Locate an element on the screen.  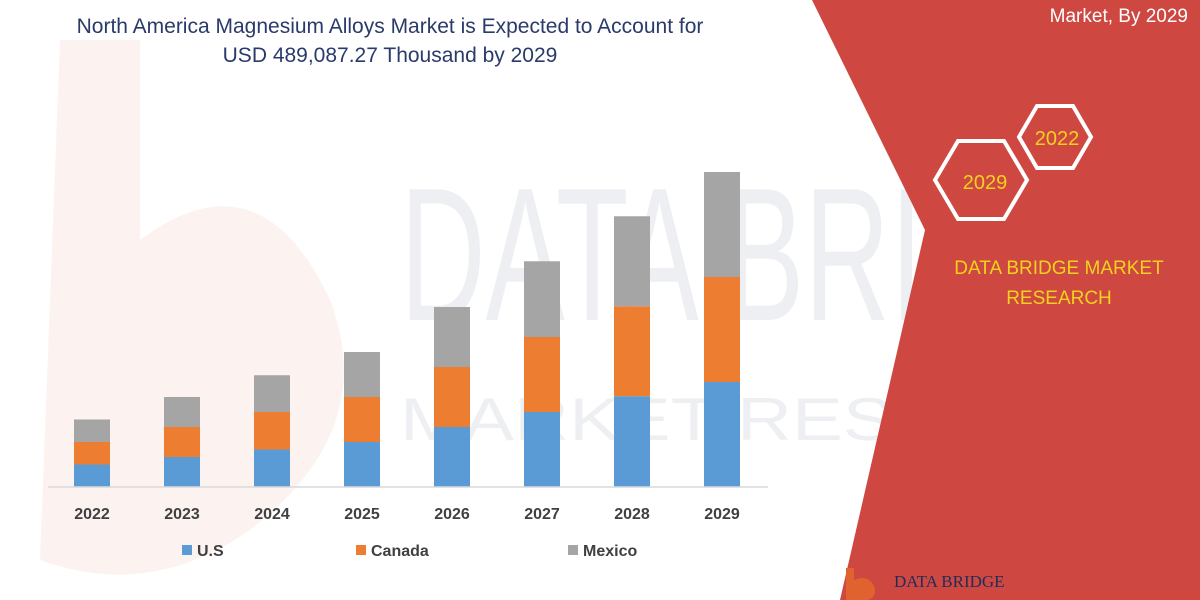
bar-mexico-2023 is located at coordinates (182, 412).